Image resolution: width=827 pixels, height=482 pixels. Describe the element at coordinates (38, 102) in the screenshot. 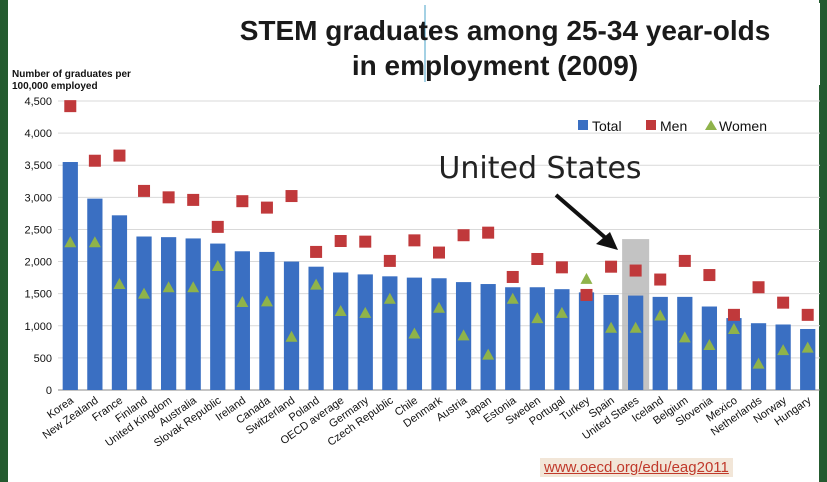

I see `y-tick-label: 4,500` at that location.